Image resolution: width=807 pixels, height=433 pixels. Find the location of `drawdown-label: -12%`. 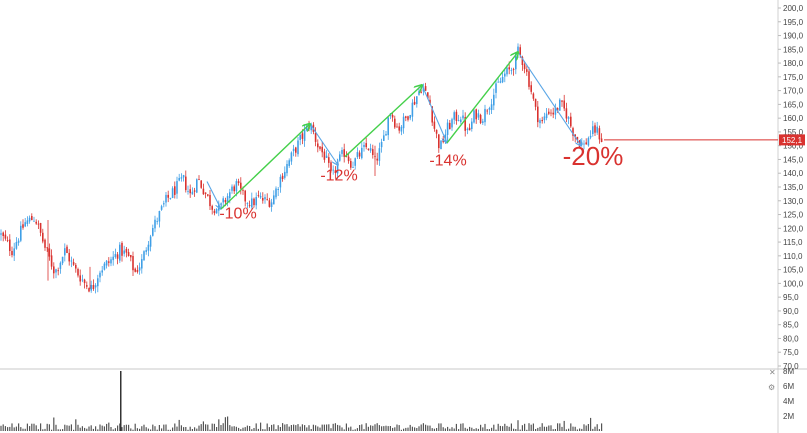

drawdown-label: -12% is located at coordinates (338, 176).